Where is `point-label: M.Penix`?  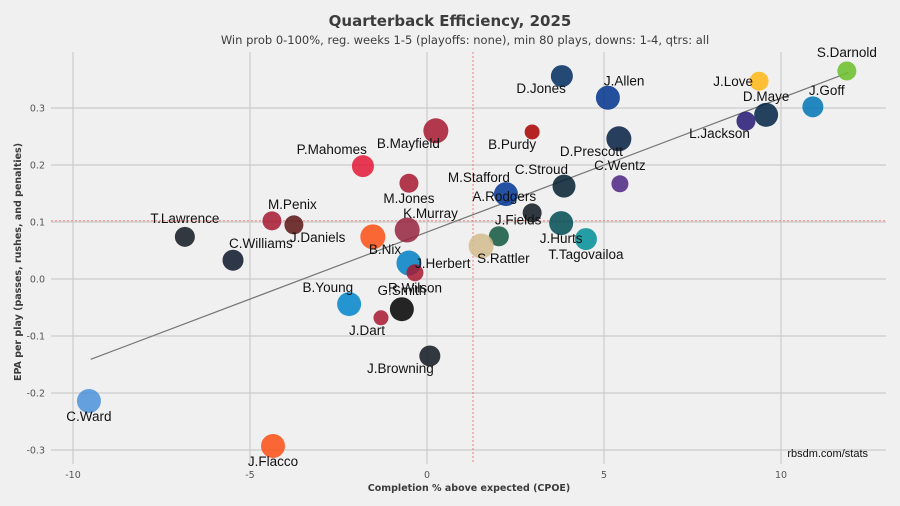
point-label: M.Penix is located at coordinates (292, 204).